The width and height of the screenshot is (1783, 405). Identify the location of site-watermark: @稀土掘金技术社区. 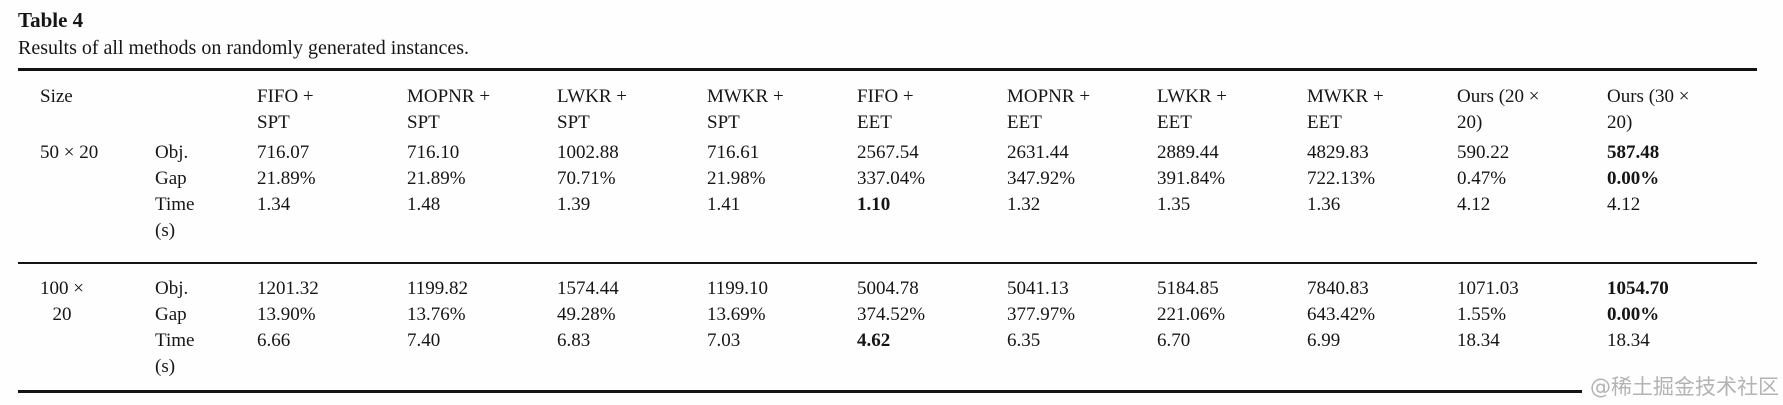
(1682, 387).